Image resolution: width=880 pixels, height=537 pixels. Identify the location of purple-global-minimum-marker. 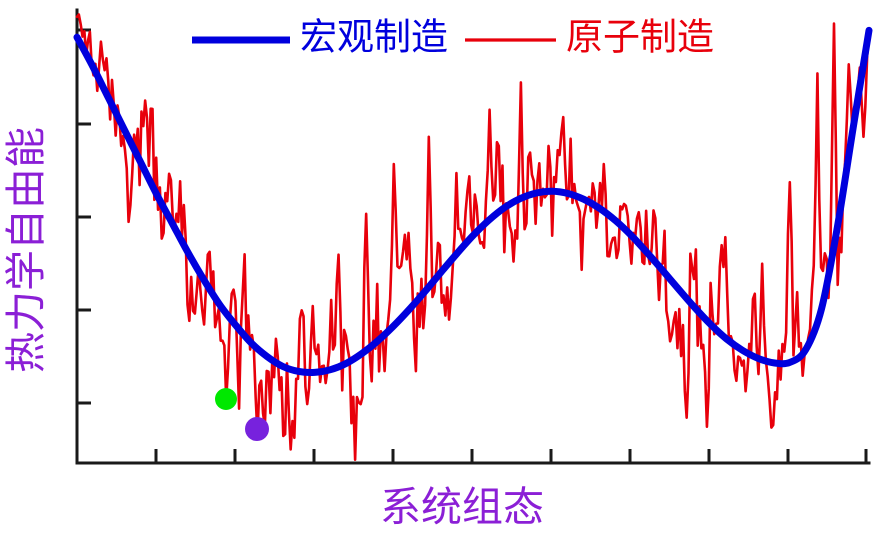
(257, 429).